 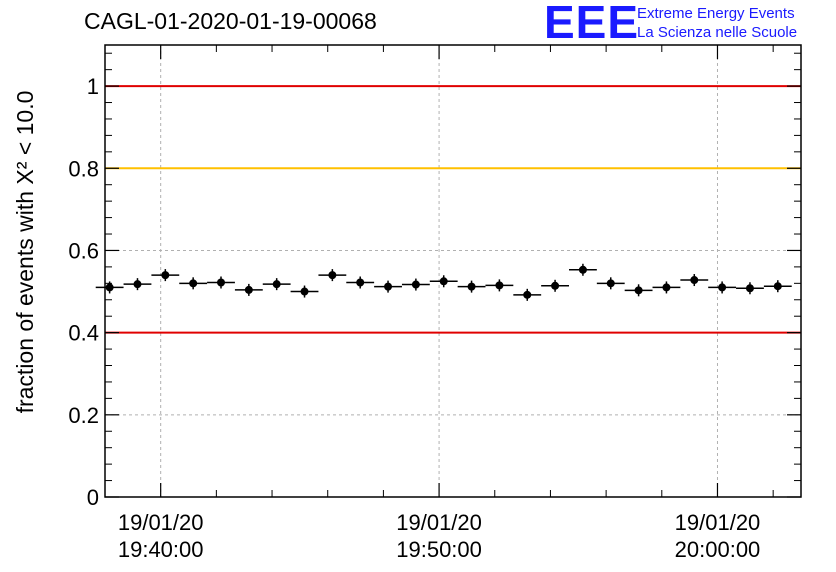 I want to click on data-layer, so click(x=443, y=282).